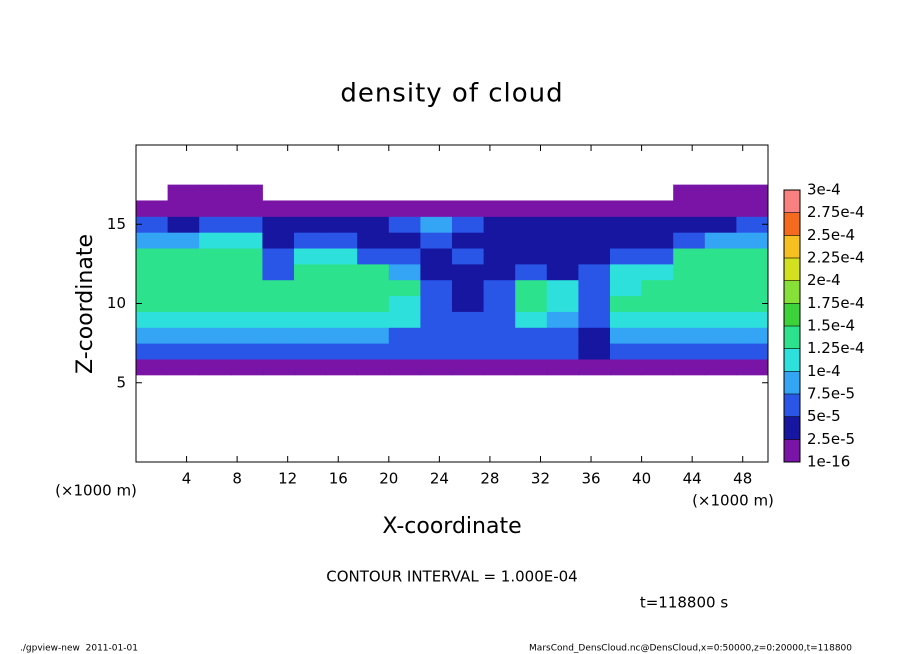 This screenshot has height=654, width=904. I want to click on colorbar-label: 2.75e-4, so click(836, 212).